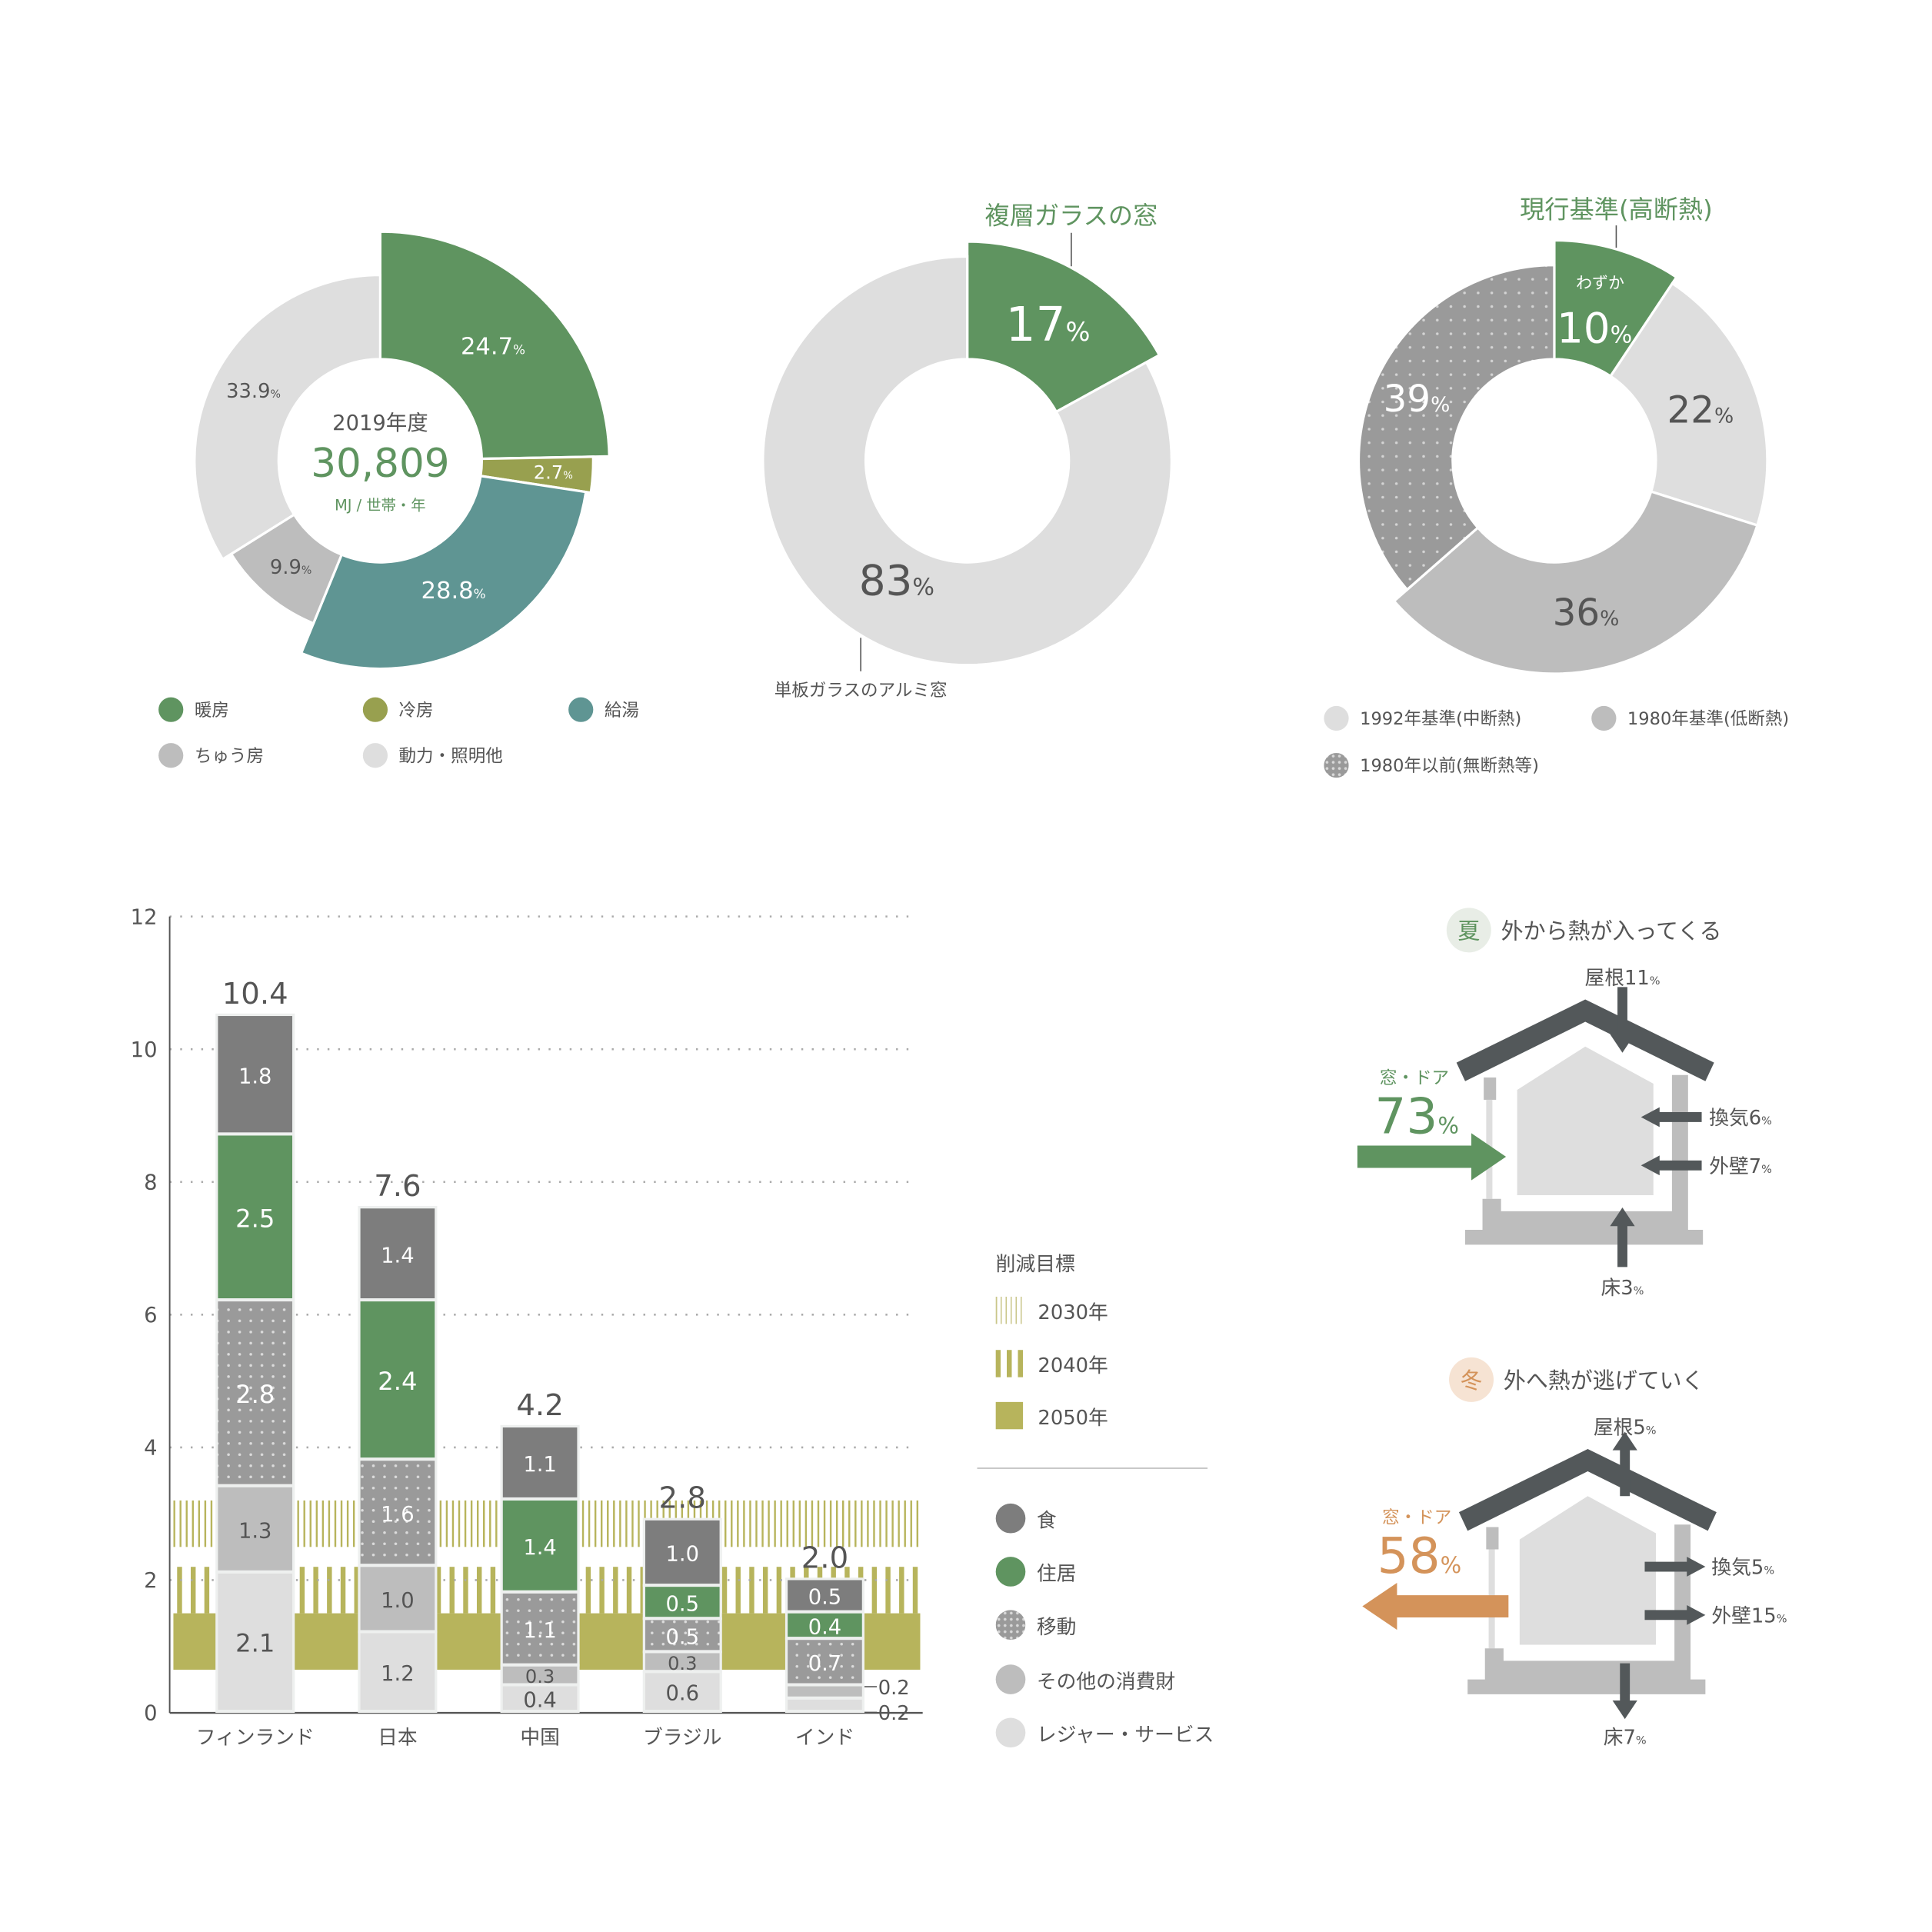 Image resolution: width=1932 pixels, height=1932 pixels. I want to click on bar-value-label: 0.5, so click(683, 1604).